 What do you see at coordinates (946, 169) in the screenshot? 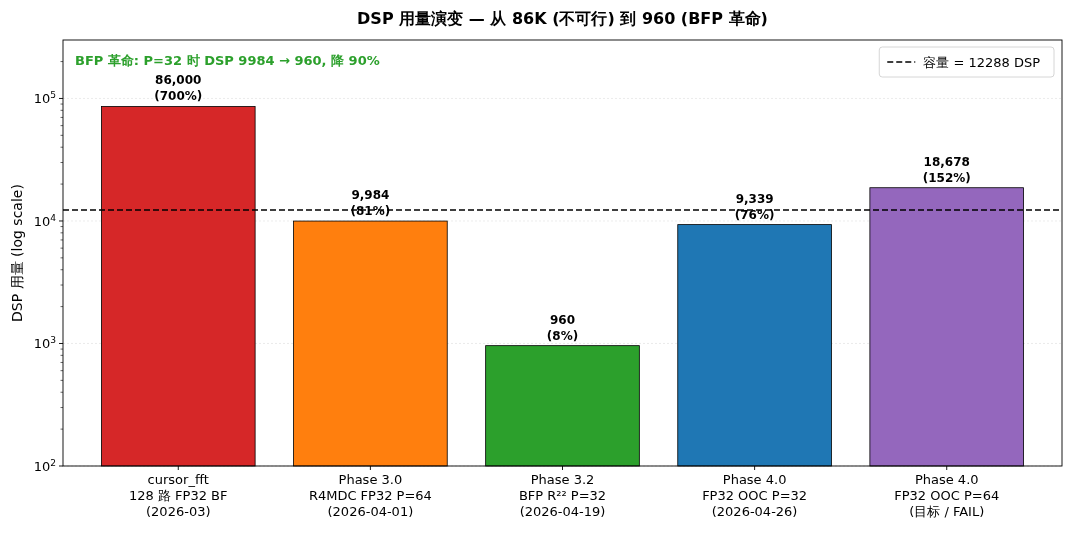
I see `data-label: 18,678 (152%)` at bounding box center [946, 169].